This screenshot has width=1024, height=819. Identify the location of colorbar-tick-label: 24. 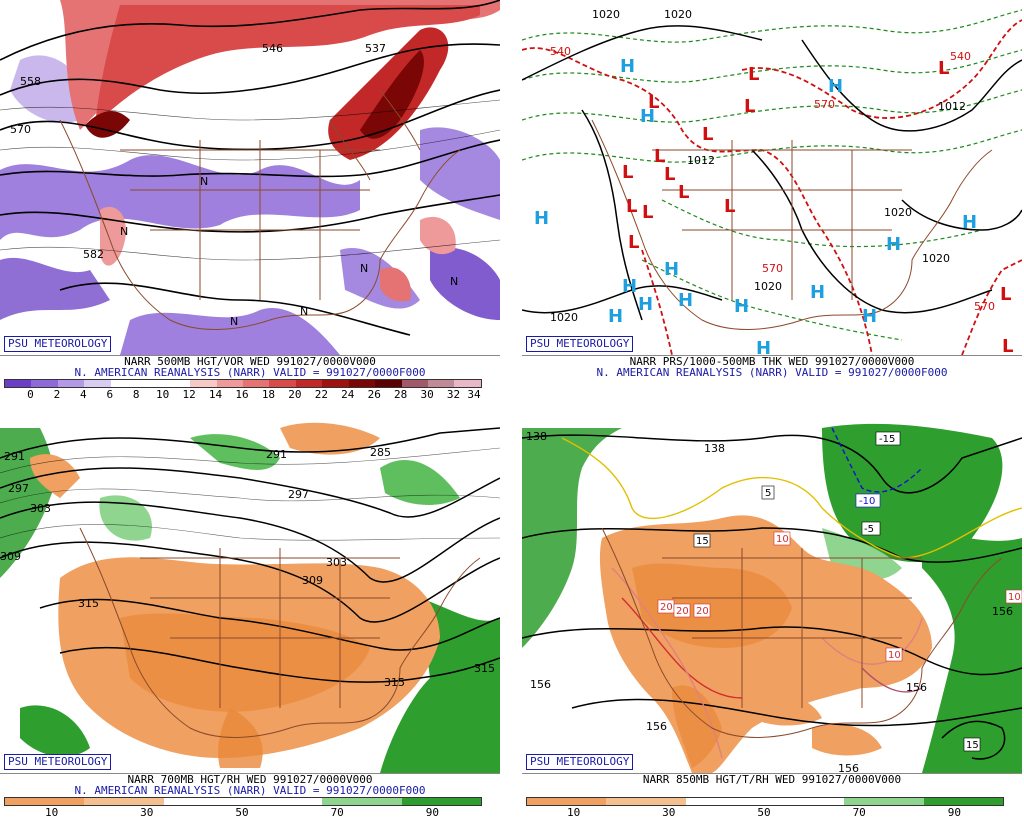
(348, 394).